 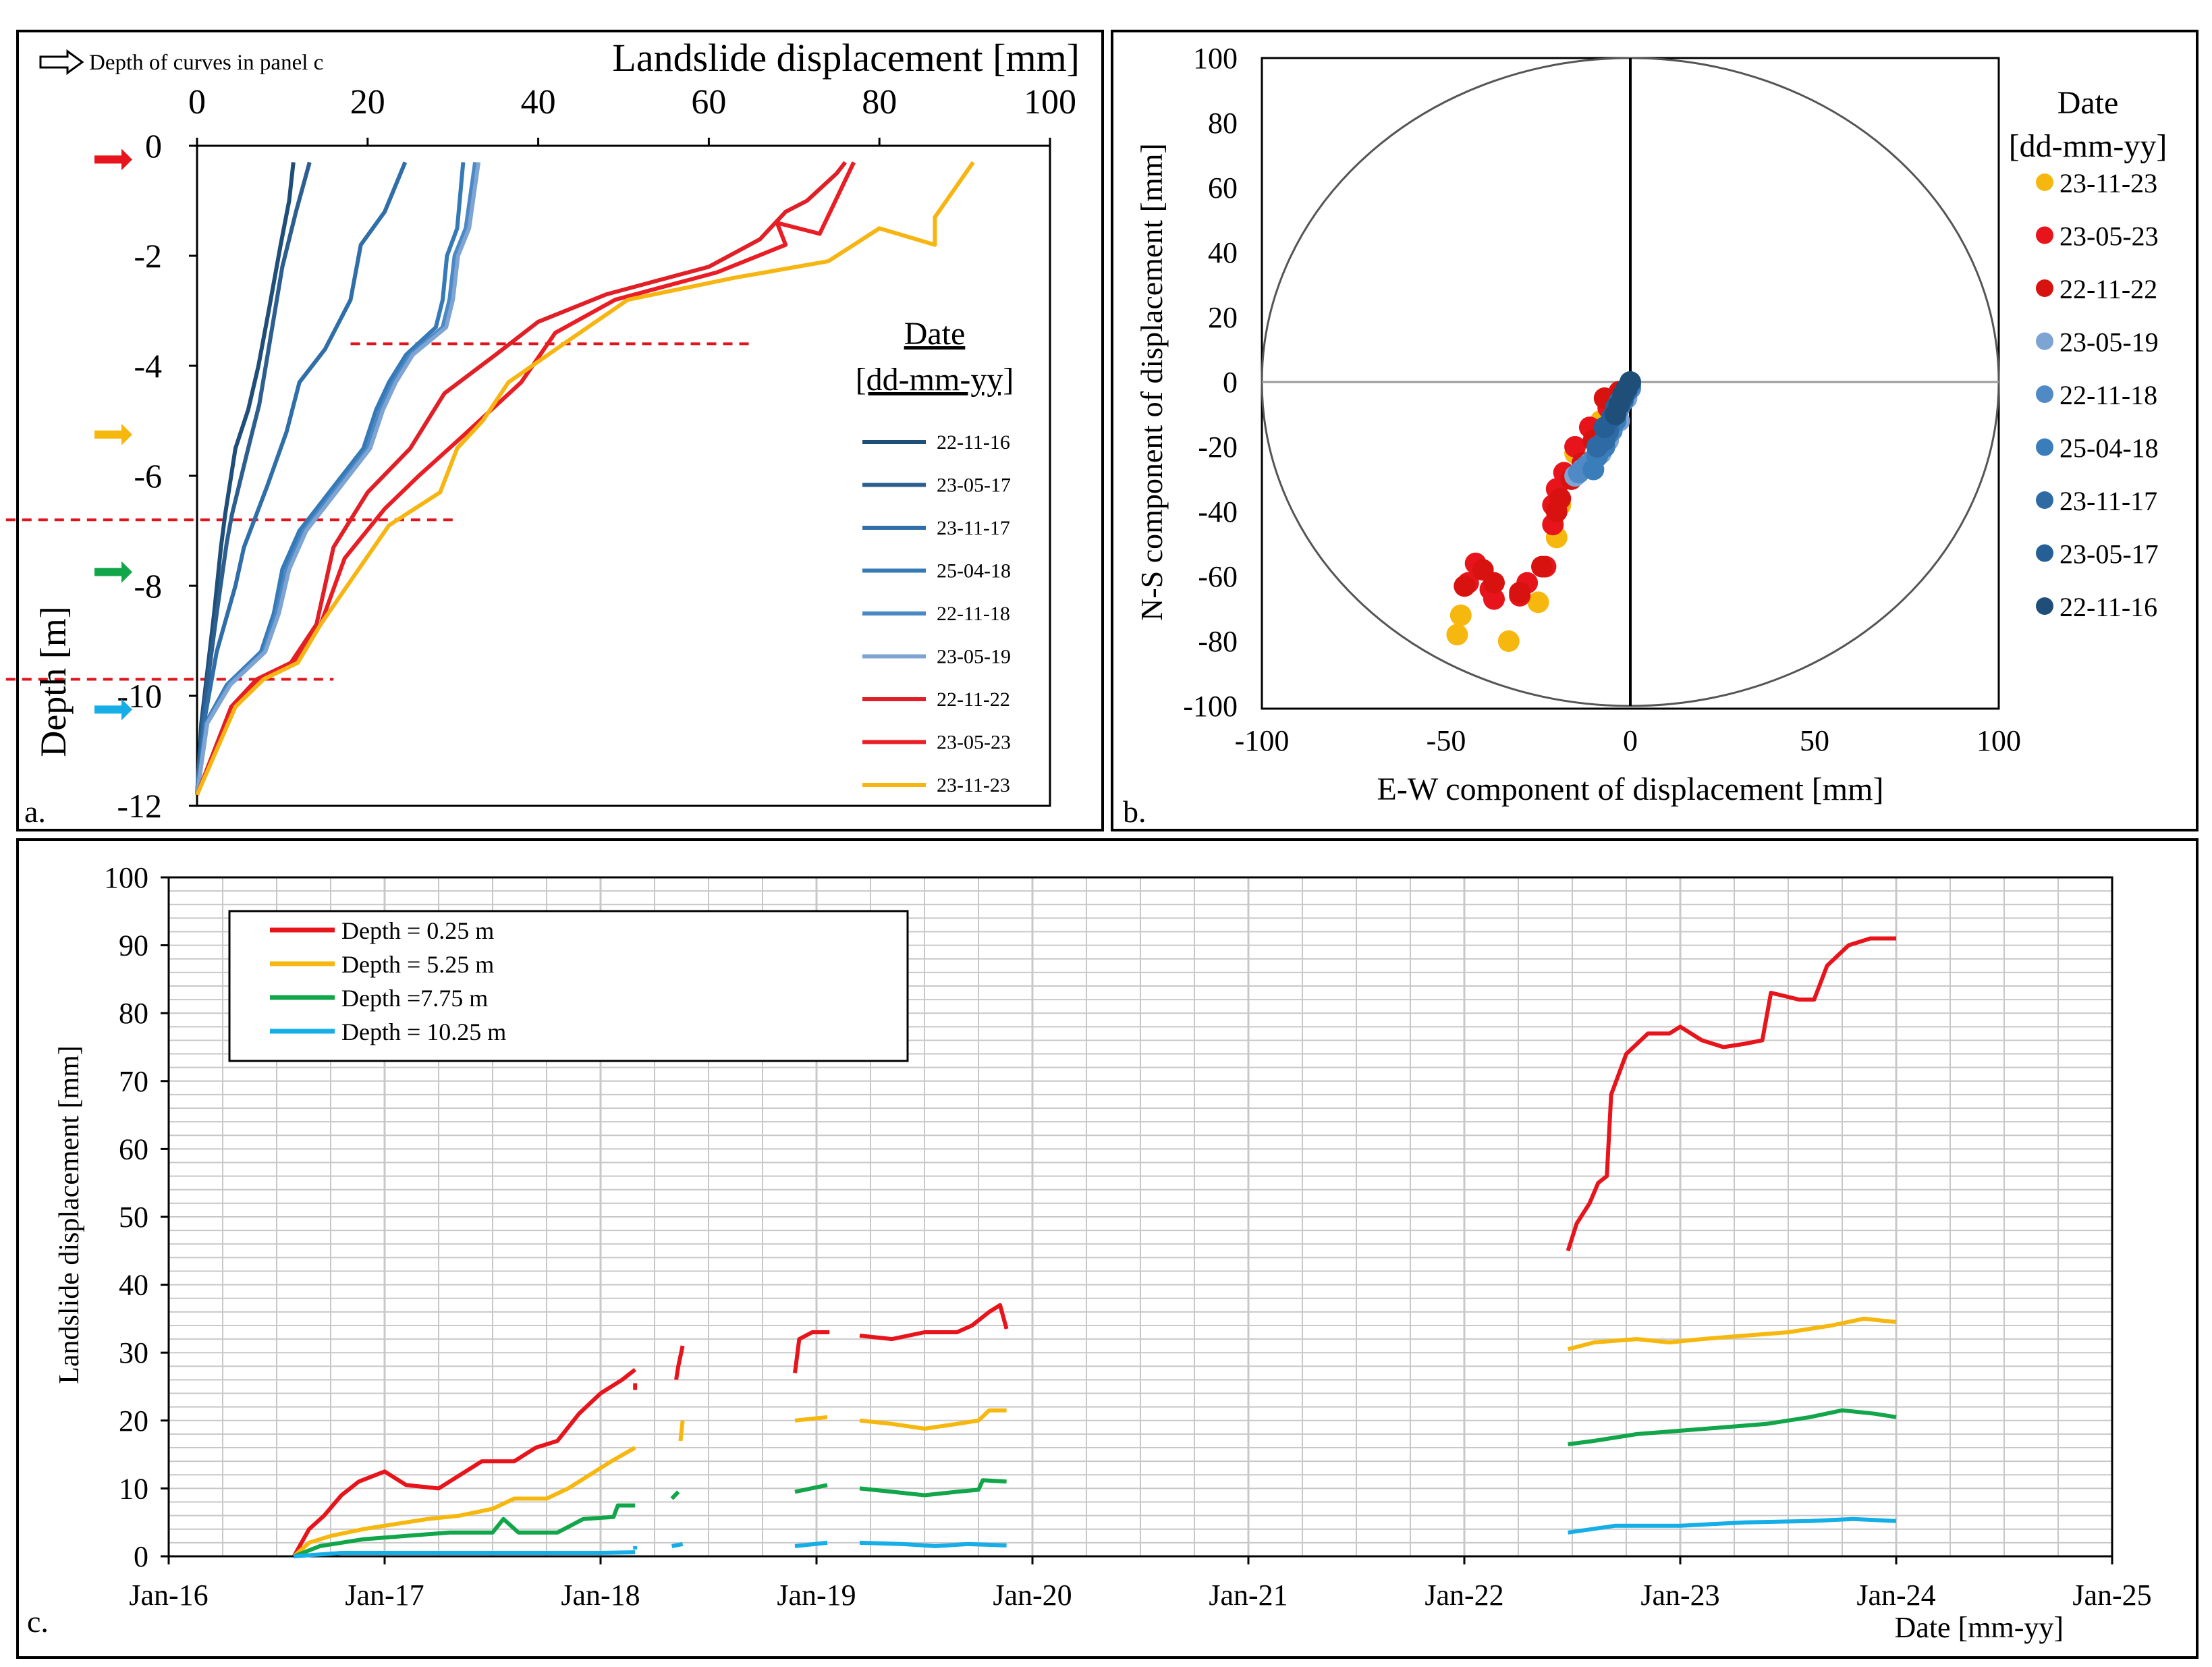 I want to click on panel-c-y-tick-label: 60, so click(x=133, y=1149).